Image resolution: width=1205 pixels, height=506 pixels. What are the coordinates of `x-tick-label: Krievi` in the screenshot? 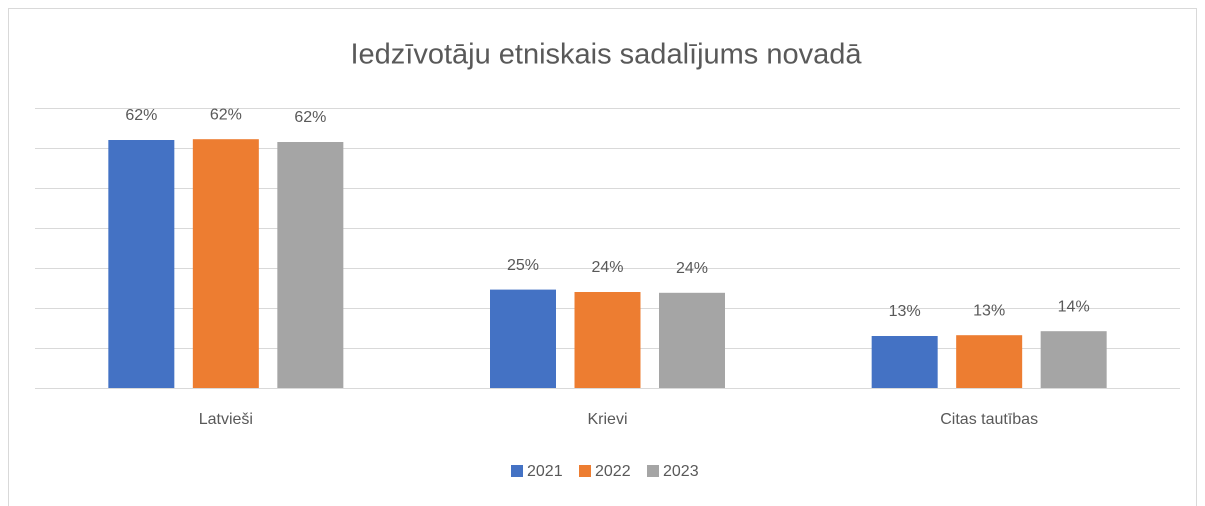 It's located at (607, 419).